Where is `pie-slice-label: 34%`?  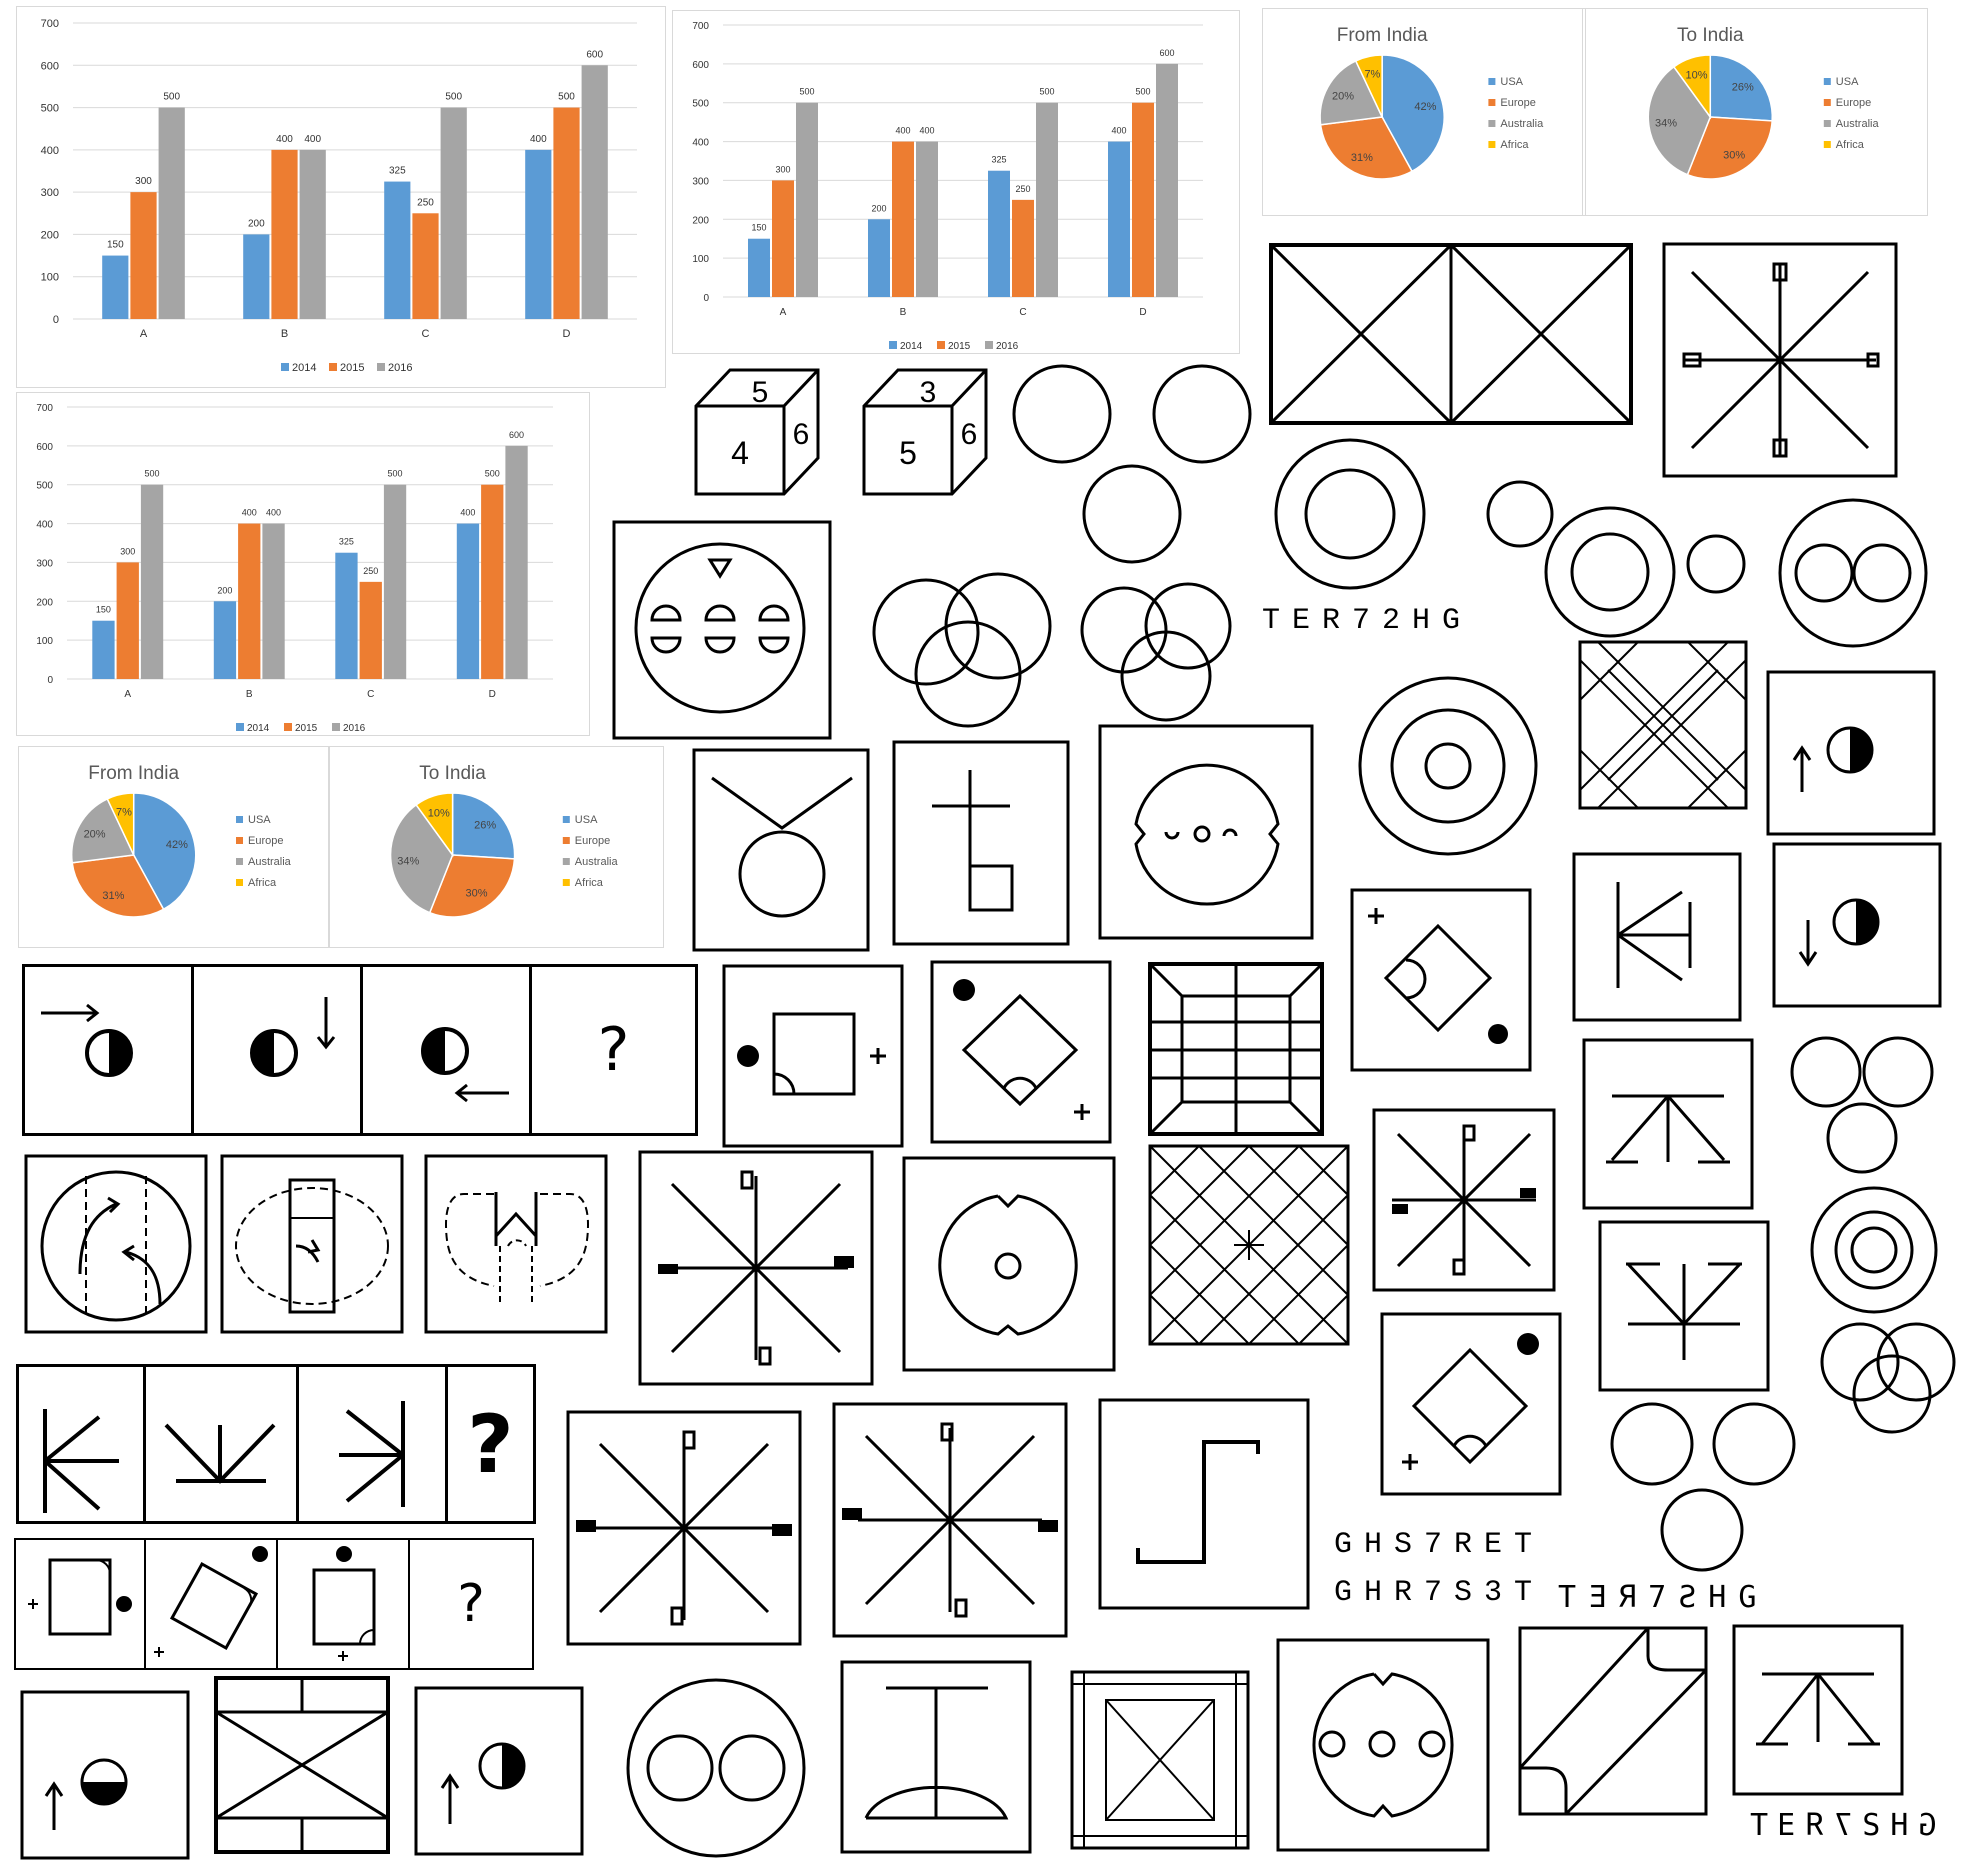 pie-slice-label: 34% is located at coordinates (1666, 124).